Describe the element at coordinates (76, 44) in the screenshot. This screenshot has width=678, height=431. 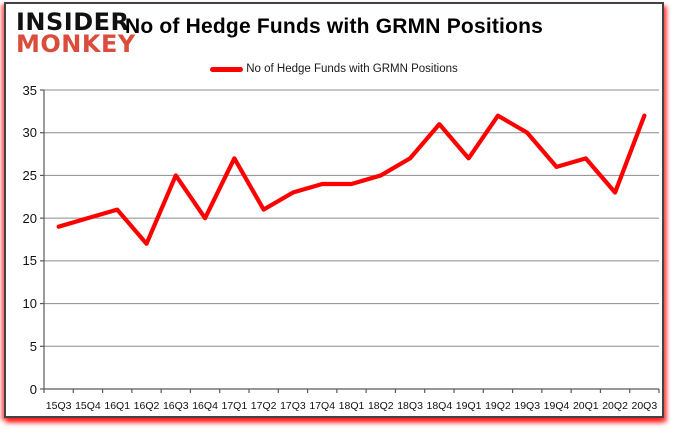
I see `logo-monkey-text: MONKEY` at that location.